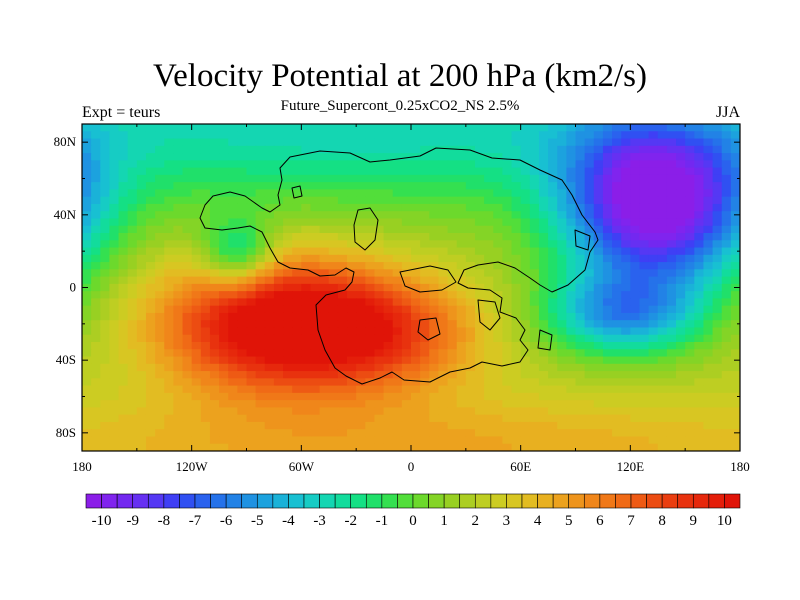 The height and width of the screenshot is (600, 800). Describe the element at coordinates (132, 521) in the screenshot. I see `colorbar-label: -9` at that location.